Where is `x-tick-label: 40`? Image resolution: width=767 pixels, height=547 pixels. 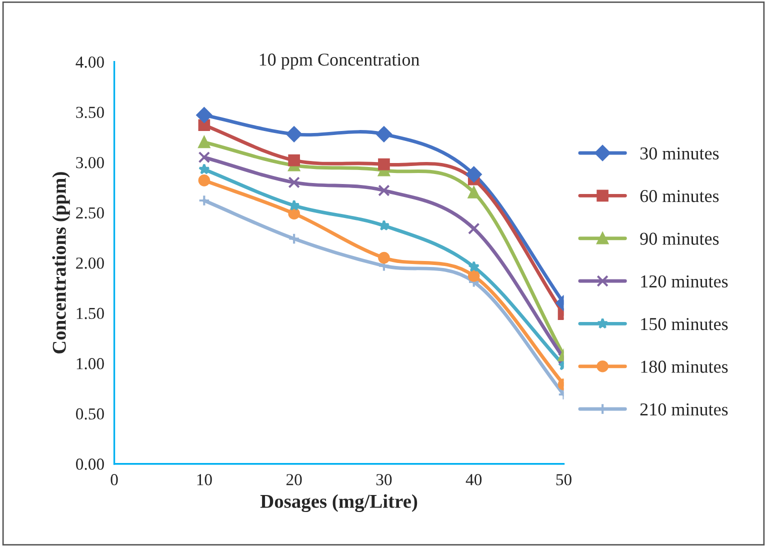
x-tick-label: 40 is located at coordinates (474, 480).